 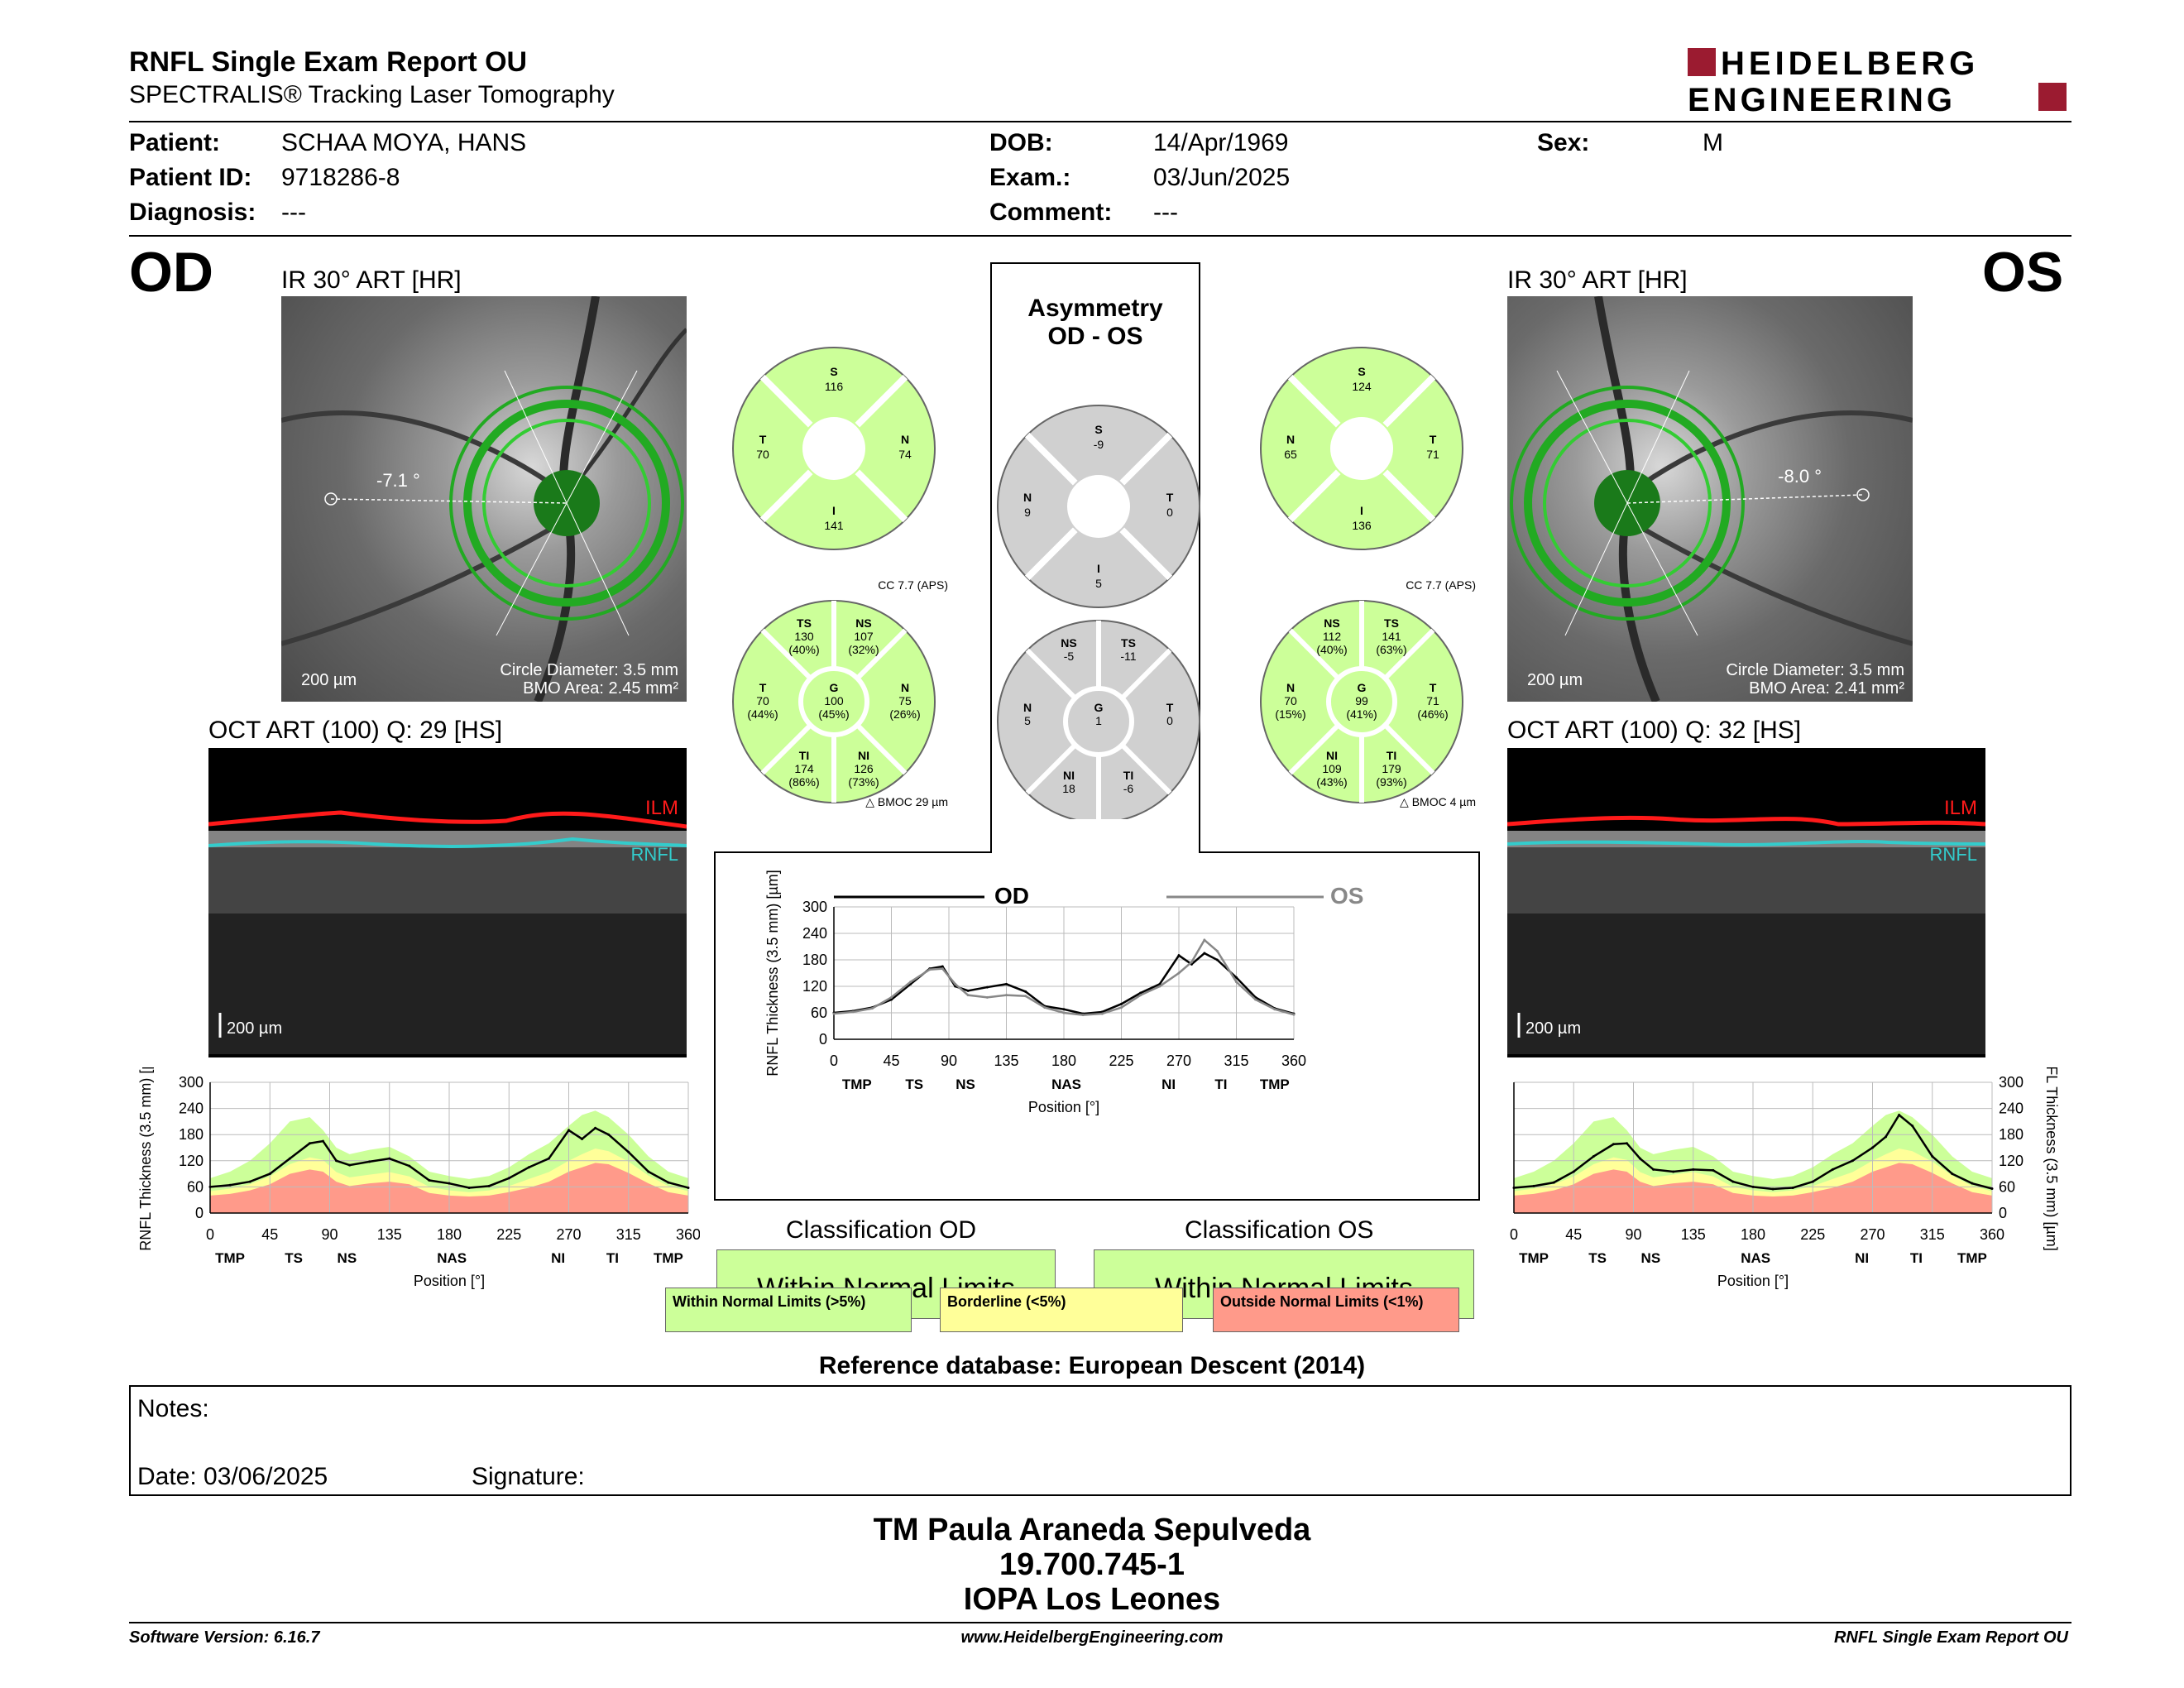 What do you see at coordinates (881, 1230) in the screenshot?
I see `classification-od-title: Classification OD` at bounding box center [881, 1230].